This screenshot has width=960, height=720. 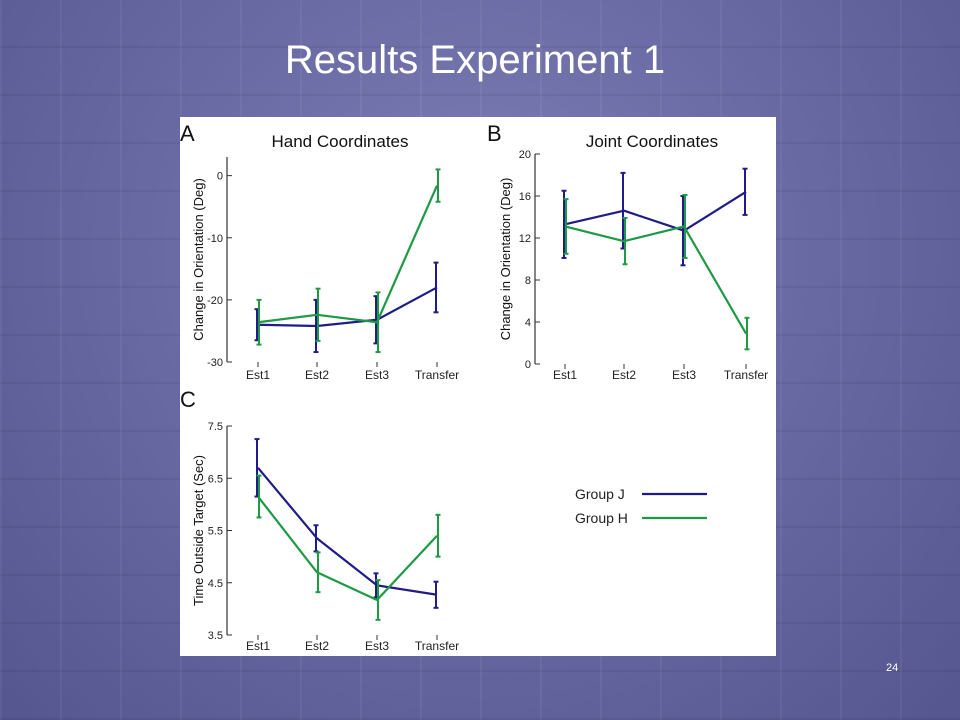 I want to click on panel-a-x-tick-label: Est2, so click(x=317, y=375).